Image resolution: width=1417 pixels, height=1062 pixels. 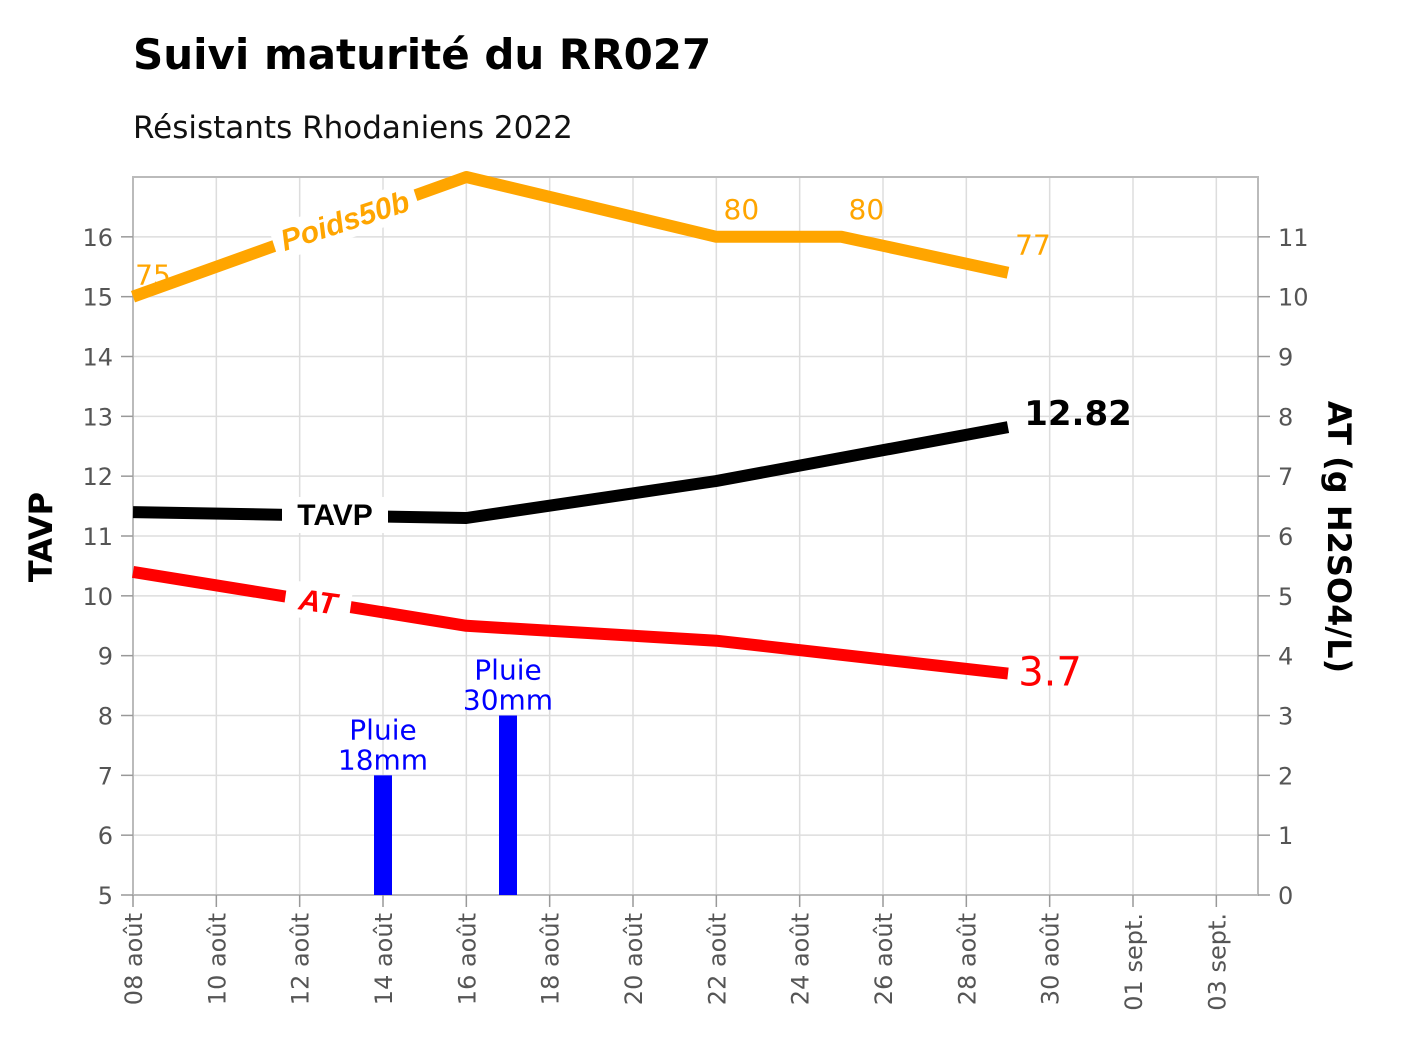 What do you see at coordinates (1285, 776) in the screenshot?
I see `y-tick-label-right: 2` at bounding box center [1285, 776].